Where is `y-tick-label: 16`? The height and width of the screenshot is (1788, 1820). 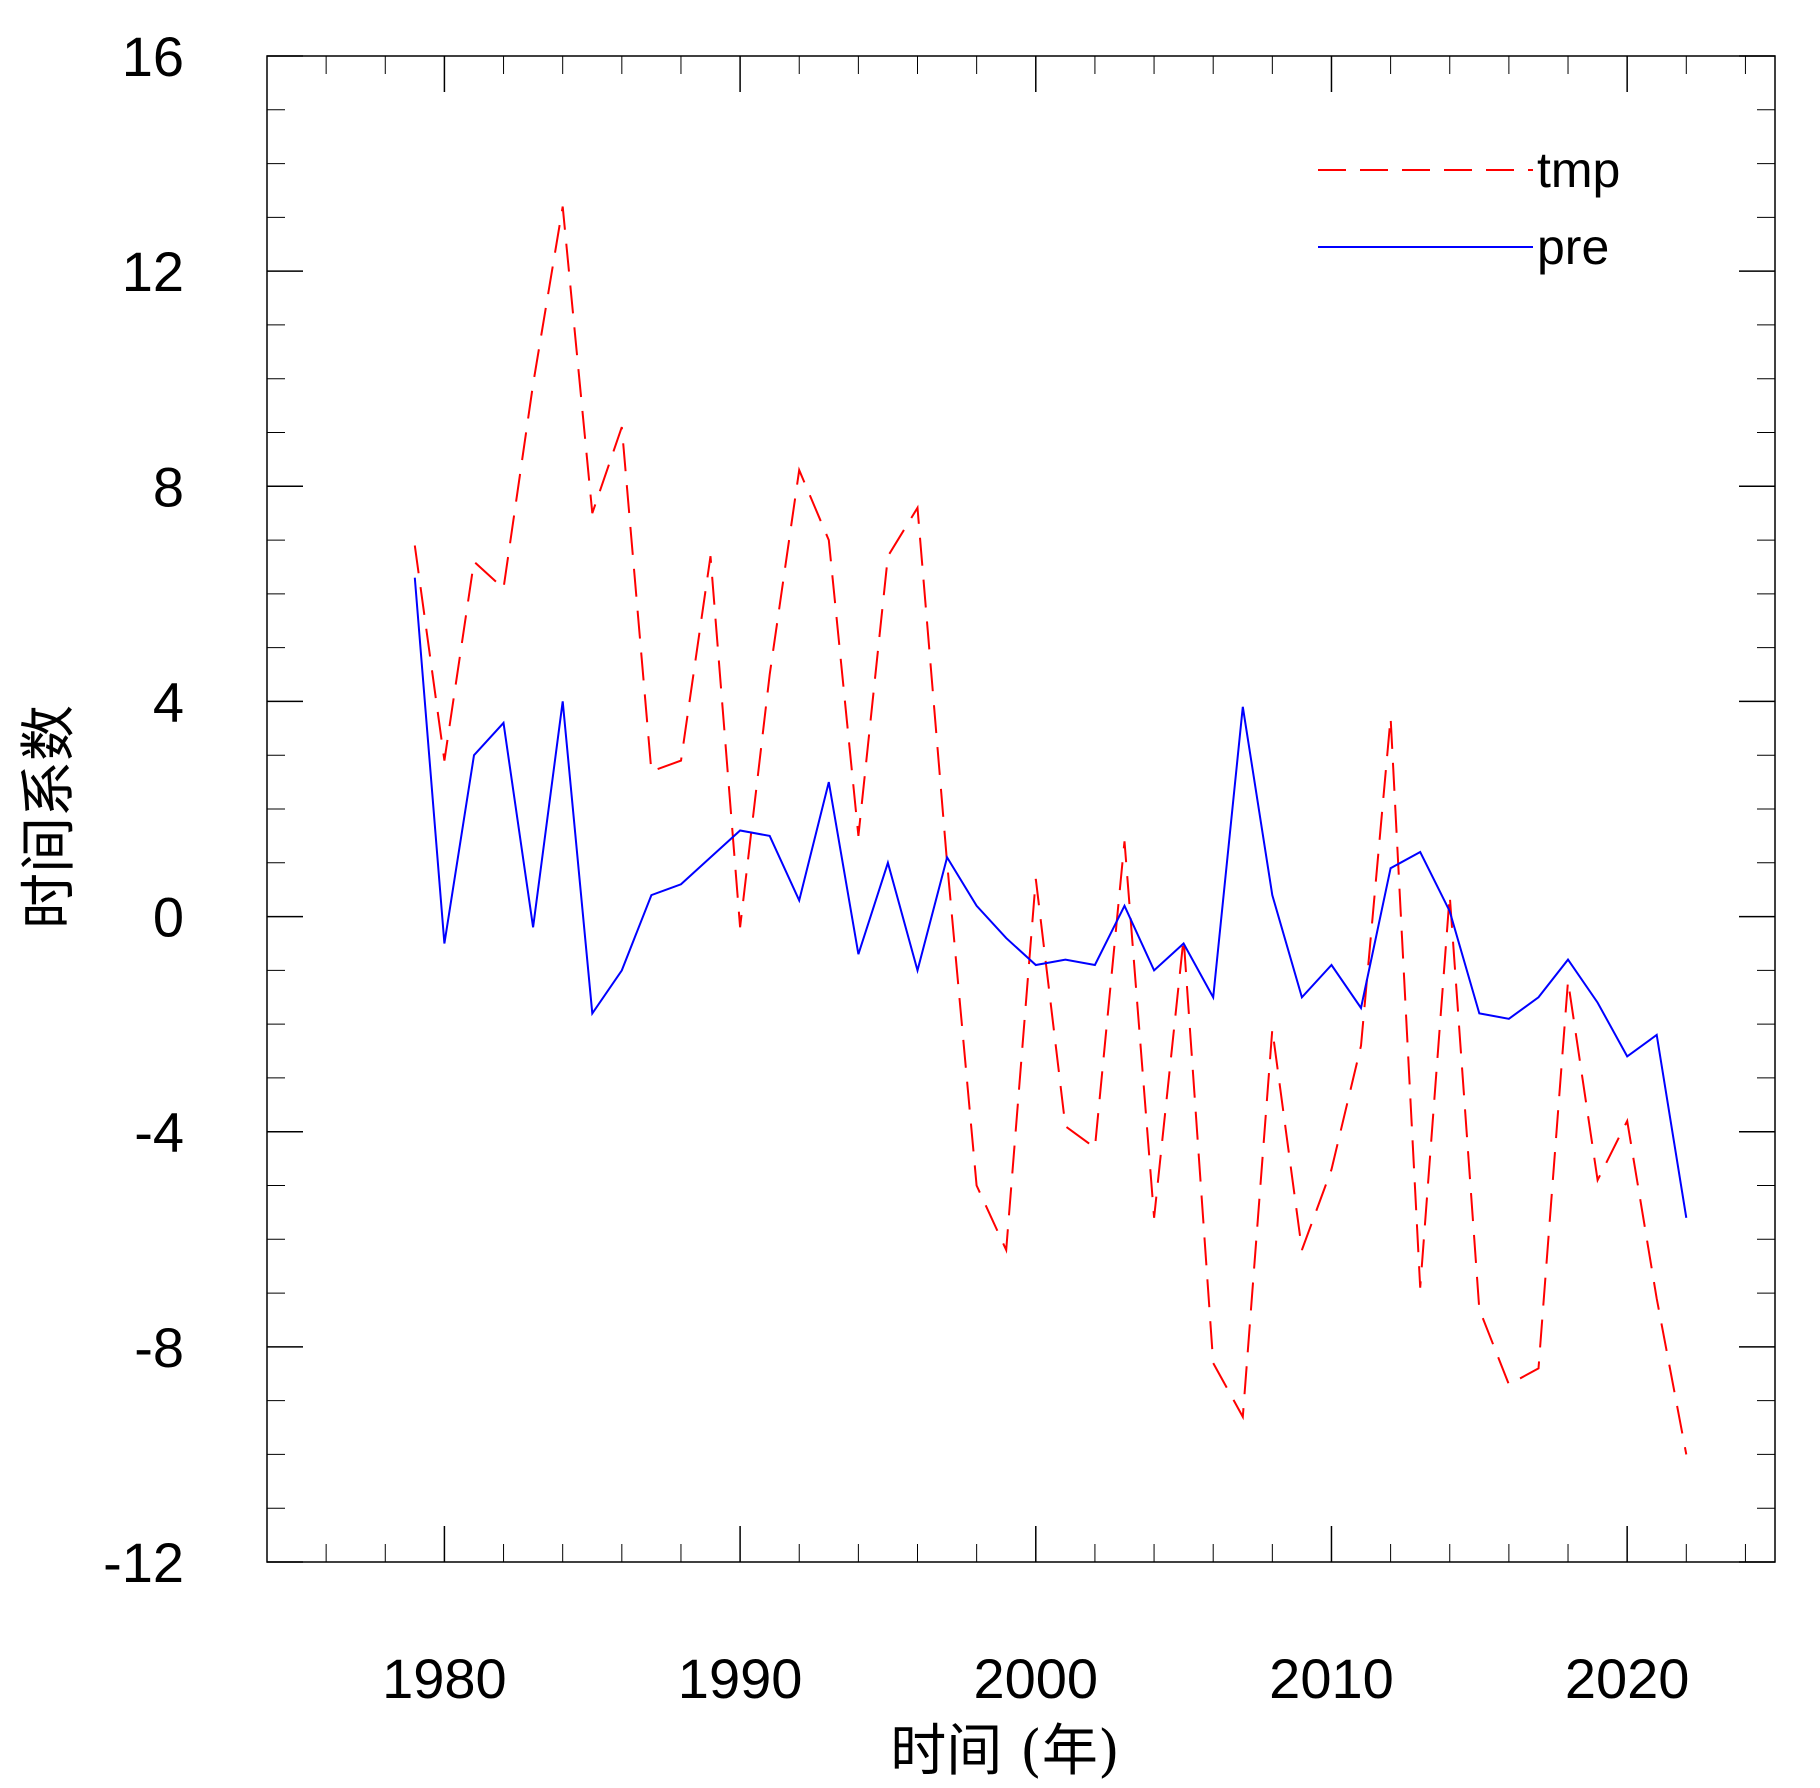 y-tick-label: 16 is located at coordinates (153, 56).